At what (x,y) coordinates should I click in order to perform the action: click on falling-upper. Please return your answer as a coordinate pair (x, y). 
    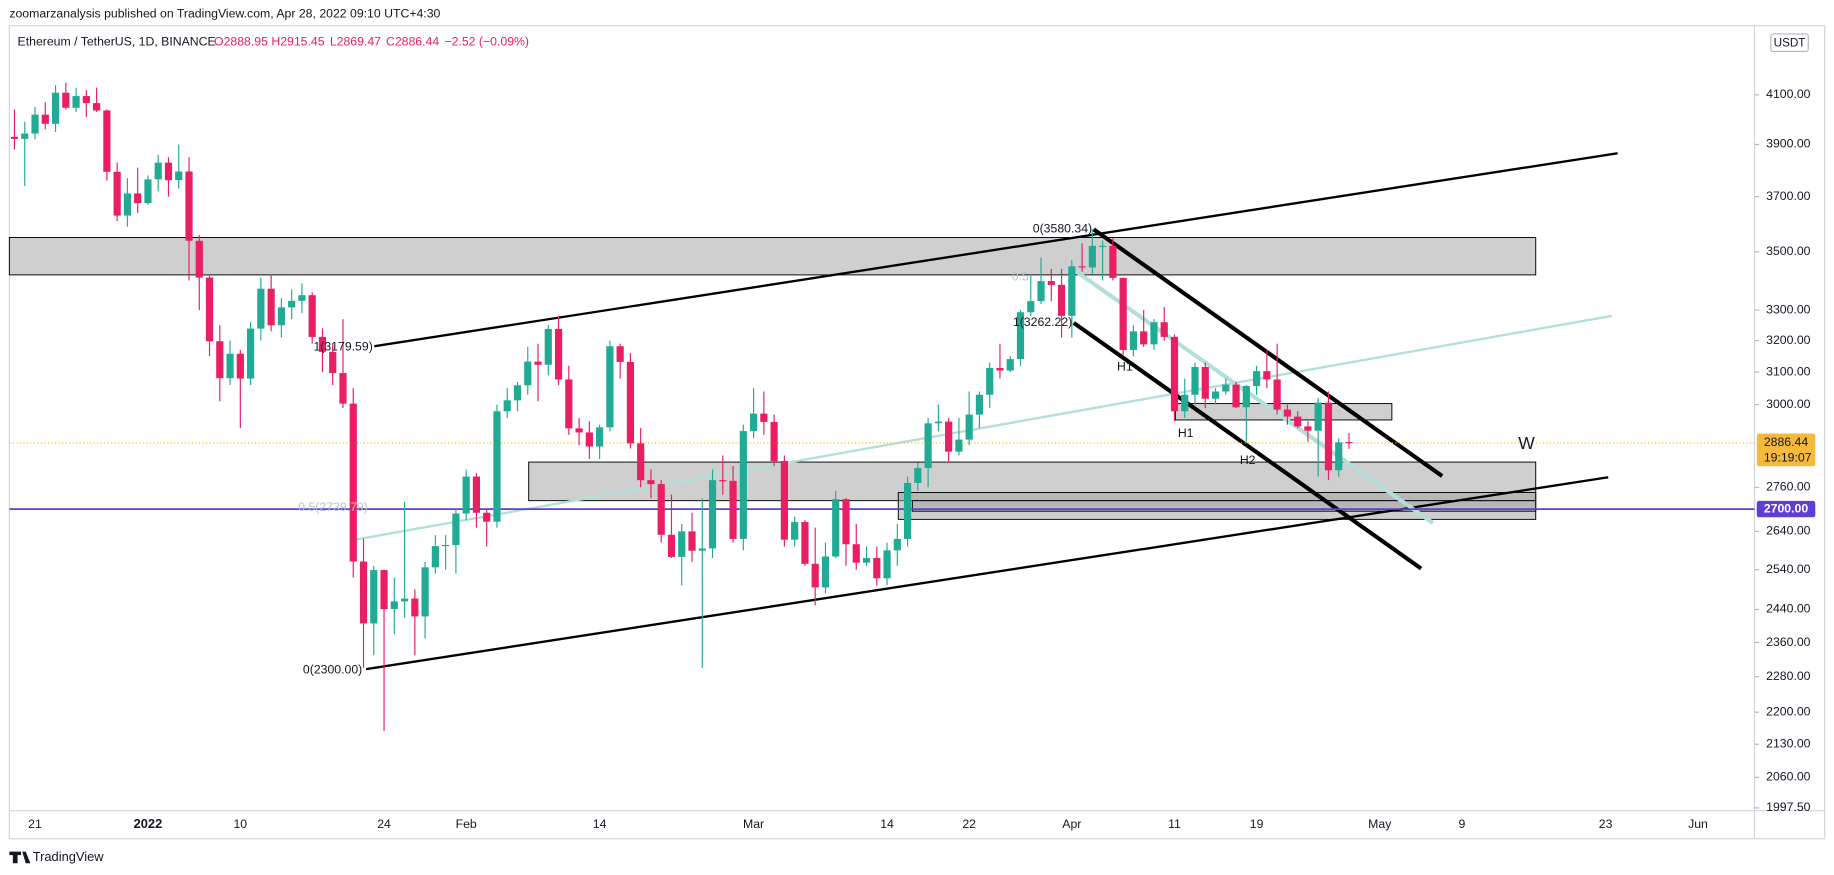
    Looking at the image, I should click on (1268, 352).